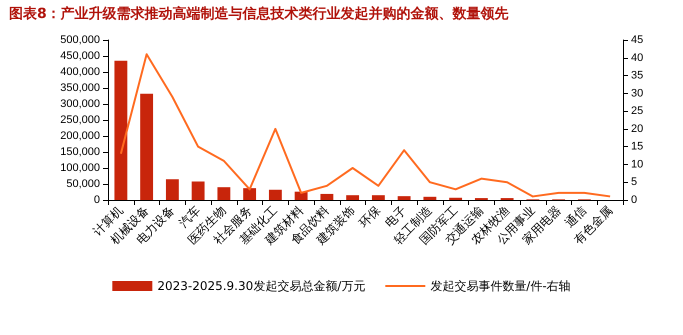  What do you see at coordinates (637, 58) in the screenshot?
I see `y2-tick-label: 40` at bounding box center [637, 58].